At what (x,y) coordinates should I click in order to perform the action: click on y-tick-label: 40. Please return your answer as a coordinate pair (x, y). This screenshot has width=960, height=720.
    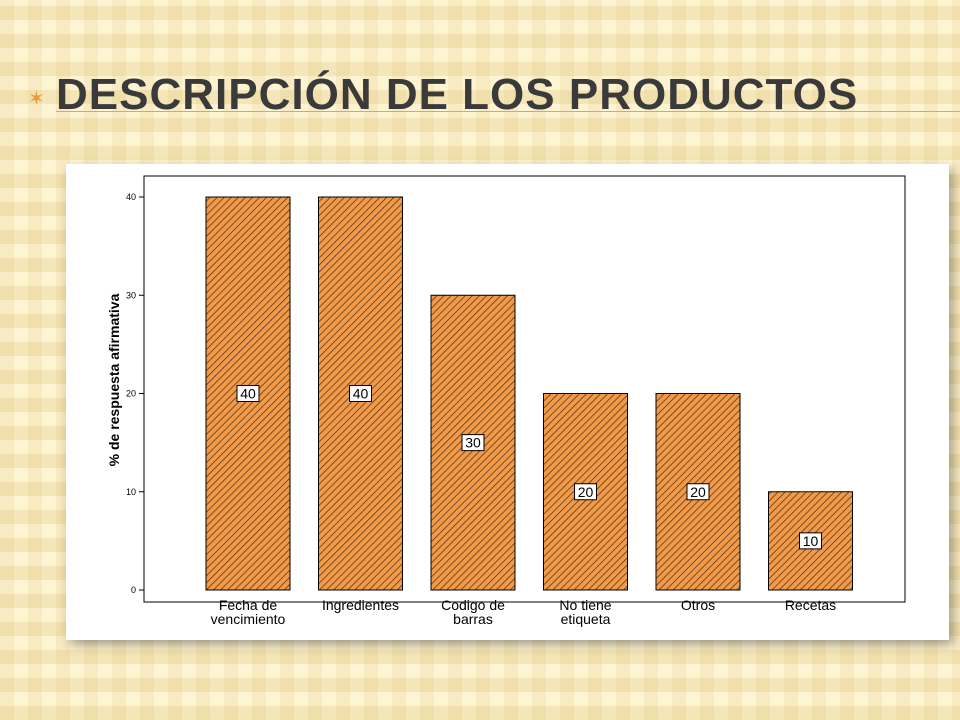
    Looking at the image, I should click on (131, 197).